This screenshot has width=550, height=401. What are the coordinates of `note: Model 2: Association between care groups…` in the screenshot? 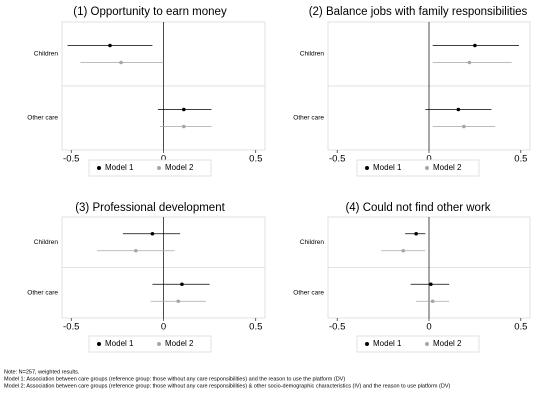 It's located at (227, 386).